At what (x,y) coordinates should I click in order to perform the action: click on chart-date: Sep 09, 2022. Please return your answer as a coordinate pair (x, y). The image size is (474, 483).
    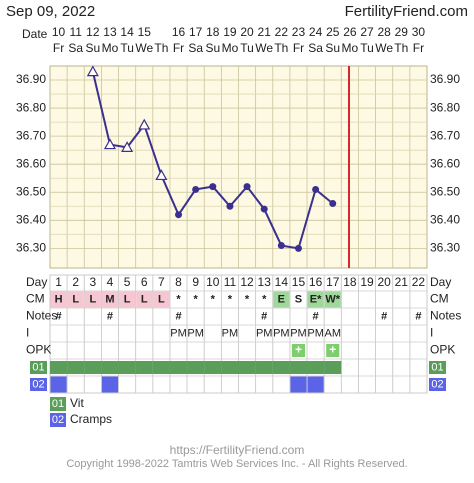
    Looking at the image, I should click on (50, 11).